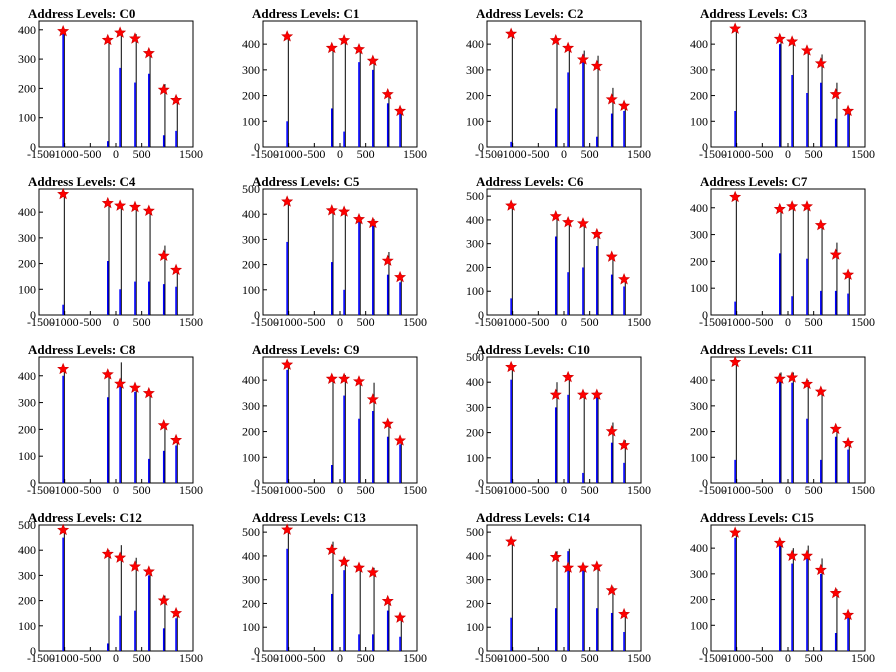  Describe the element at coordinates (251, 532) in the screenshot. I see `y-tick-label: 500` at that location.